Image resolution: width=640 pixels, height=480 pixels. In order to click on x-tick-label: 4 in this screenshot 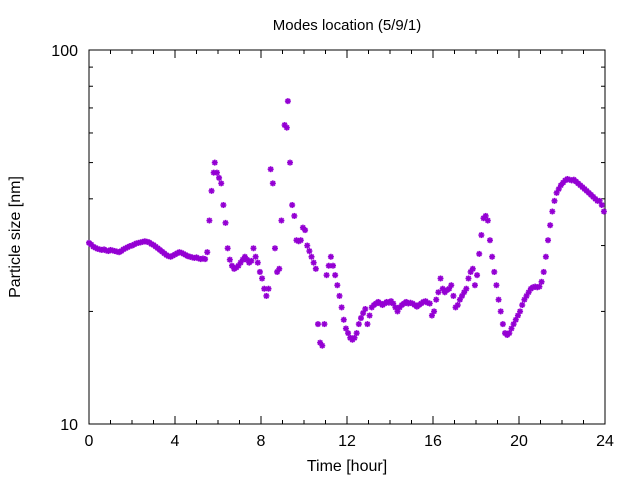, I will do `click(175, 441)`.